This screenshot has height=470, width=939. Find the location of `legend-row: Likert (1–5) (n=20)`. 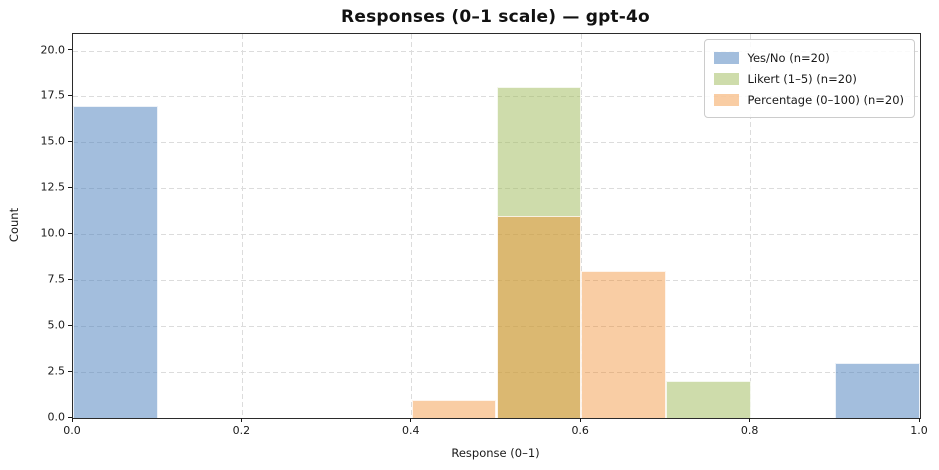

legend-row: Likert (1–5) (n=20) is located at coordinates (809, 78).